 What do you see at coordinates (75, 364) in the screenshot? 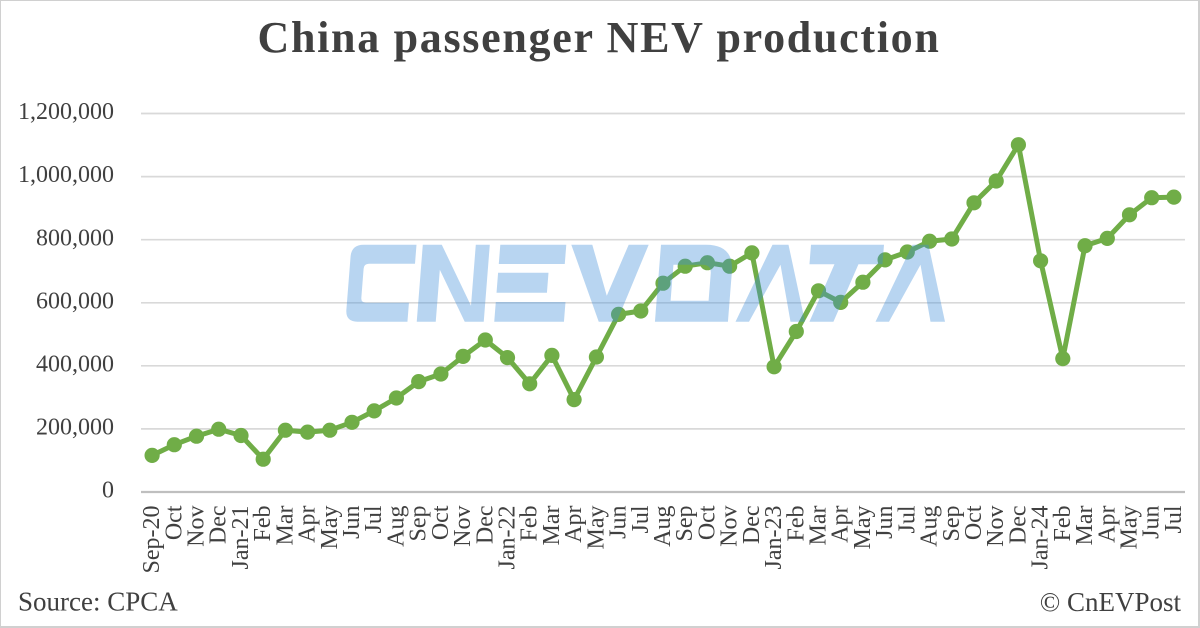
I see `svg-text: 400,000` at bounding box center [75, 364].